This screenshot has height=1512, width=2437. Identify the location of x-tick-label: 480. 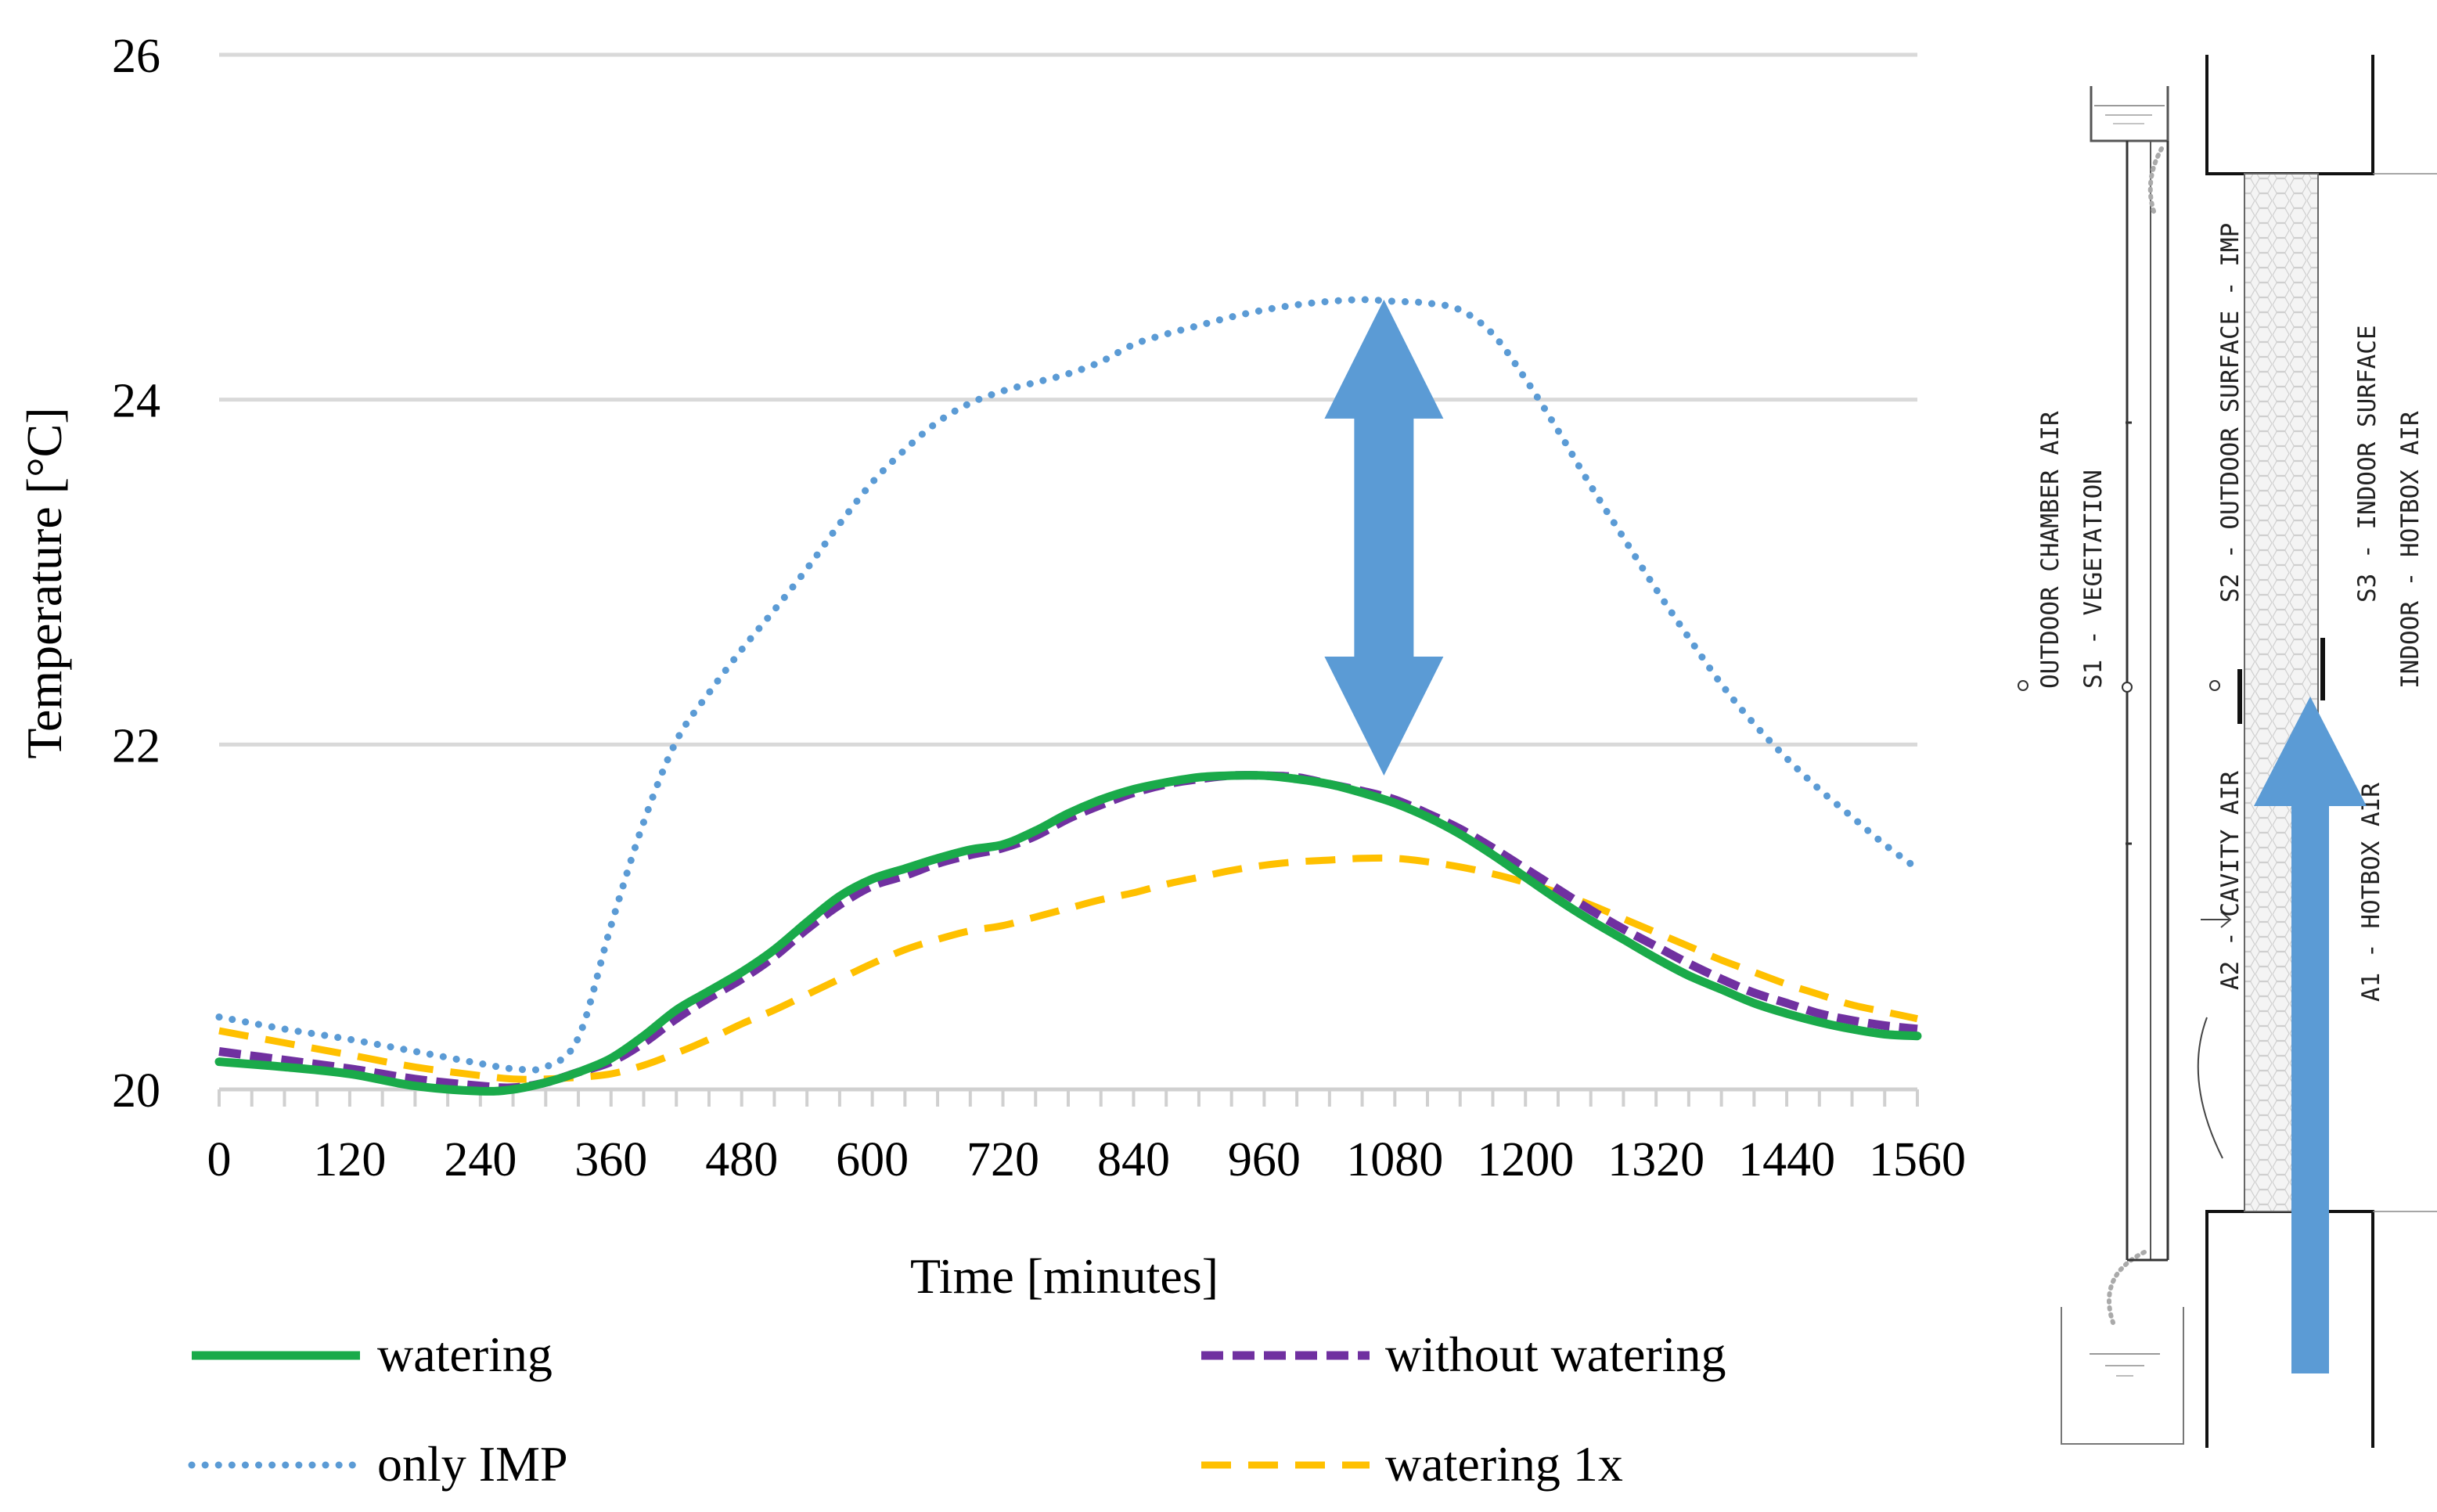
(741, 1159).